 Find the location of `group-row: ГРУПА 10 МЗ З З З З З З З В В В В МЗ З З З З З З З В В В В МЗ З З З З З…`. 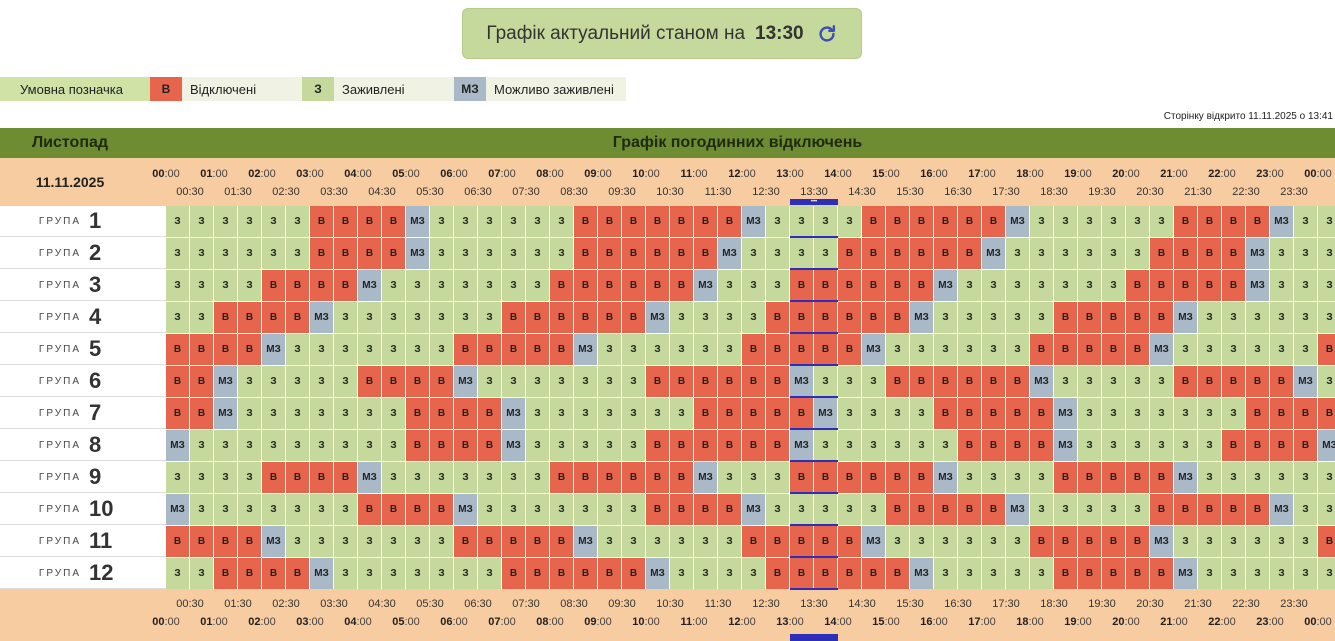

group-row: ГРУПА 10 МЗ З З З З З З З В В В В МЗ З З З З З З З В В В В МЗ З З З З З… is located at coordinates (667, 510).